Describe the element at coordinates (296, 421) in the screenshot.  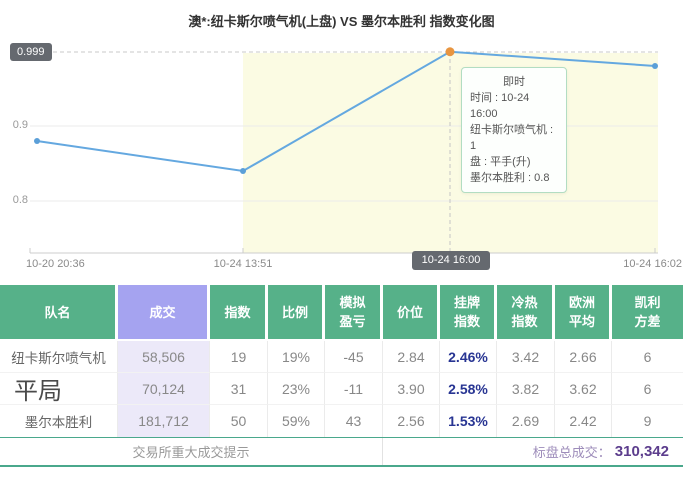
I see `cell-ratio: 59%` at that location.